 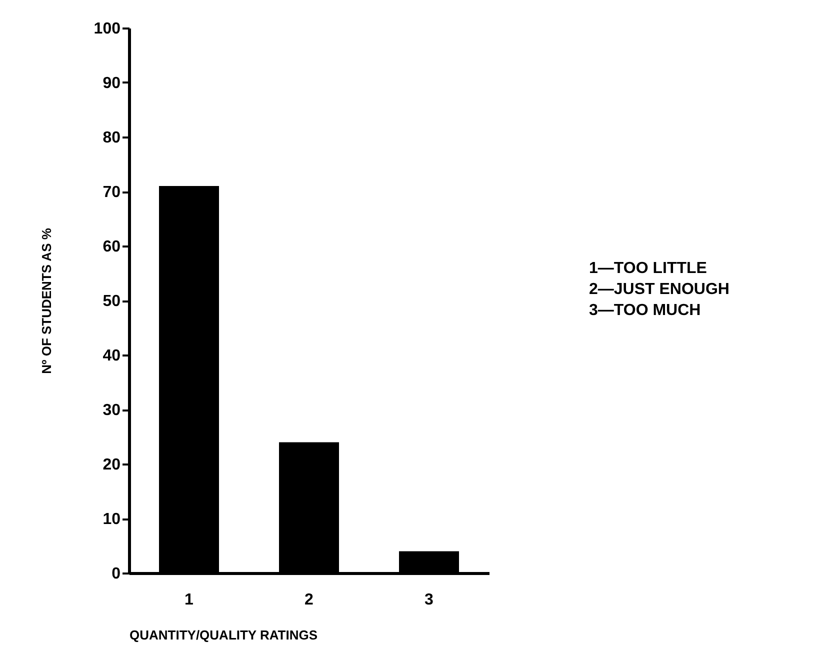 What do you see at coordinates (645, 310) in the screenshot?
I see `text: 3—TOO MUCH` at bounding box center [645, 310].